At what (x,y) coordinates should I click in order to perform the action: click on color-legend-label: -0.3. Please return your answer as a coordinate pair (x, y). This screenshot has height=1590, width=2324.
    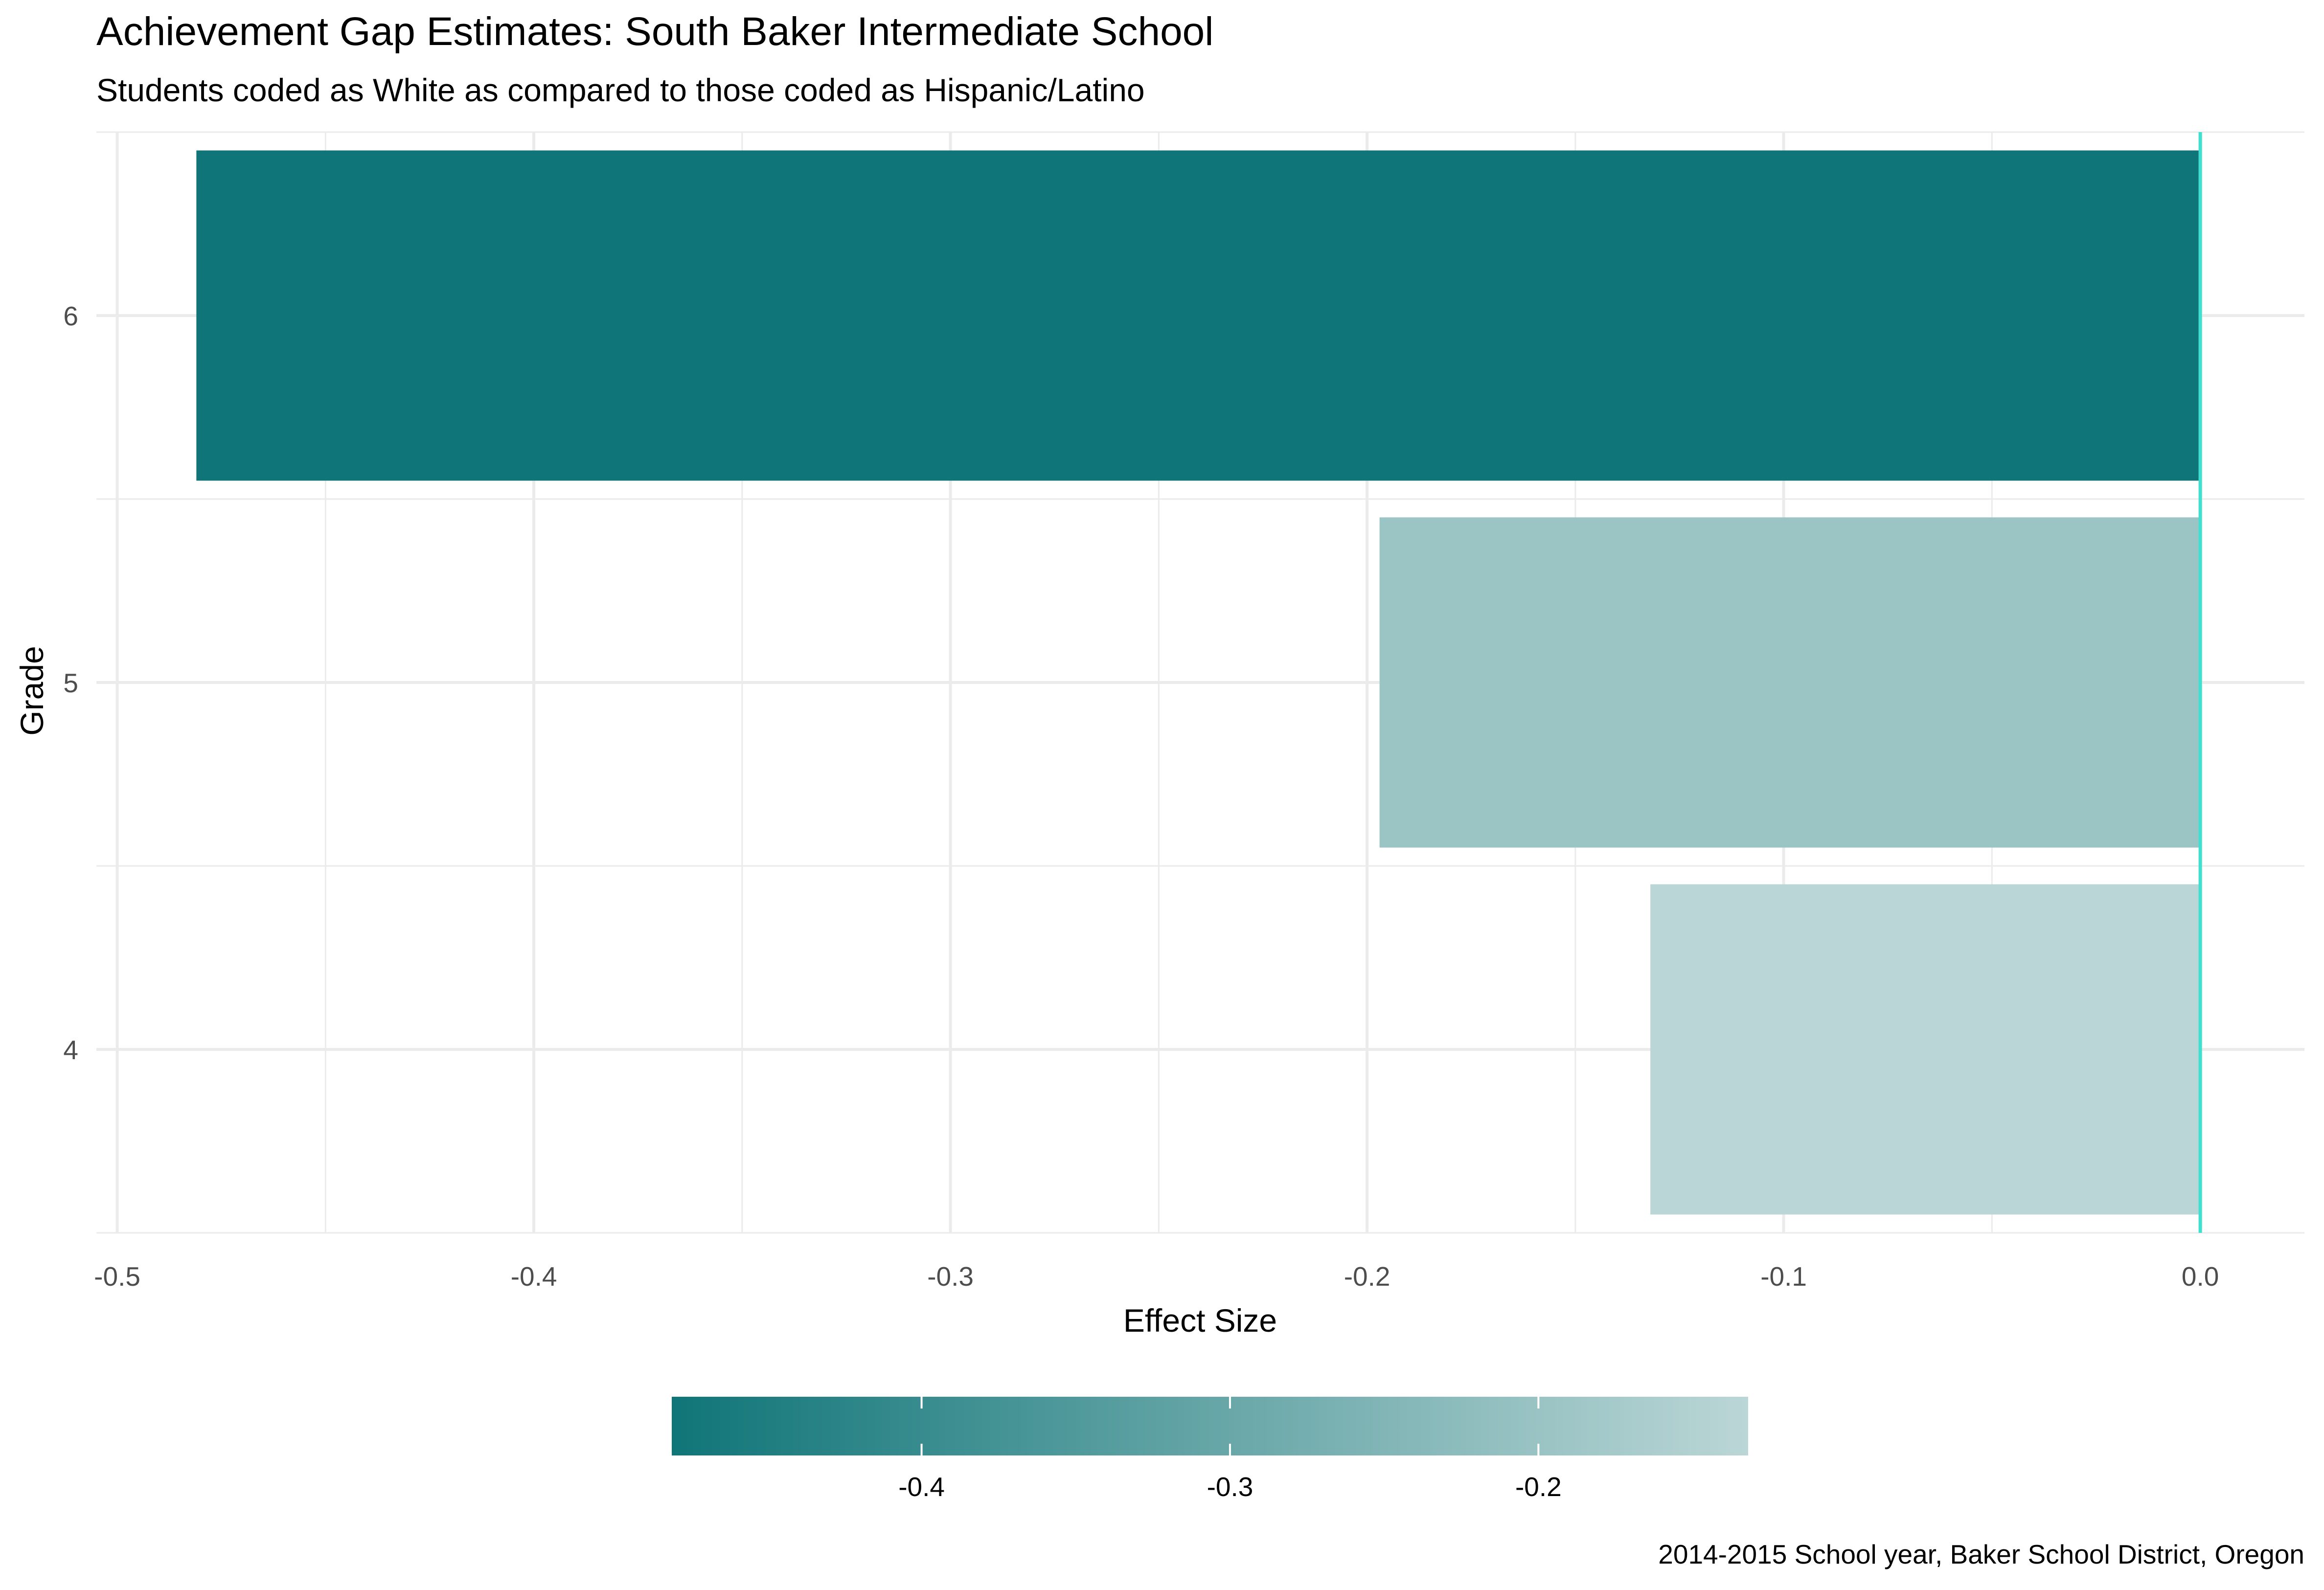
    Looking at the image, I should click on (1230, 1487).